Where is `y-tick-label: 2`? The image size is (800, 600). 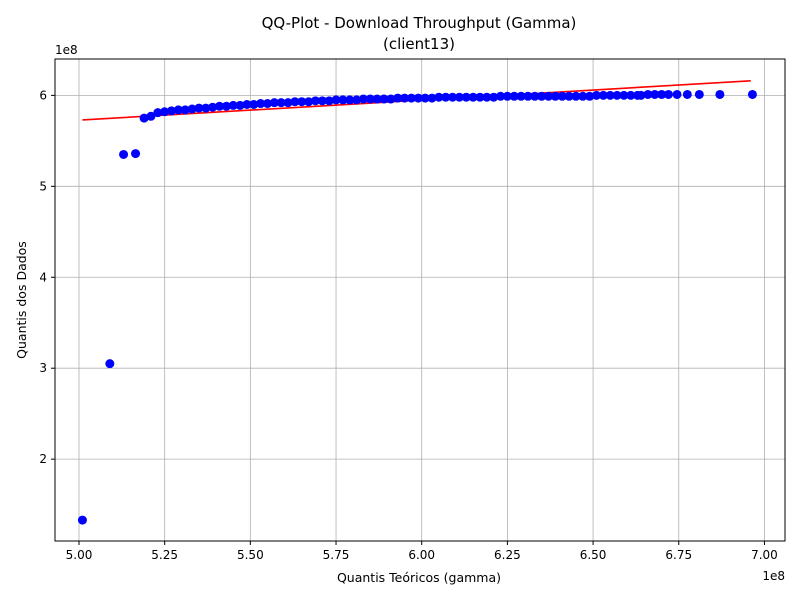 y-tick-label: 2 is located at coordinates (43, 459).